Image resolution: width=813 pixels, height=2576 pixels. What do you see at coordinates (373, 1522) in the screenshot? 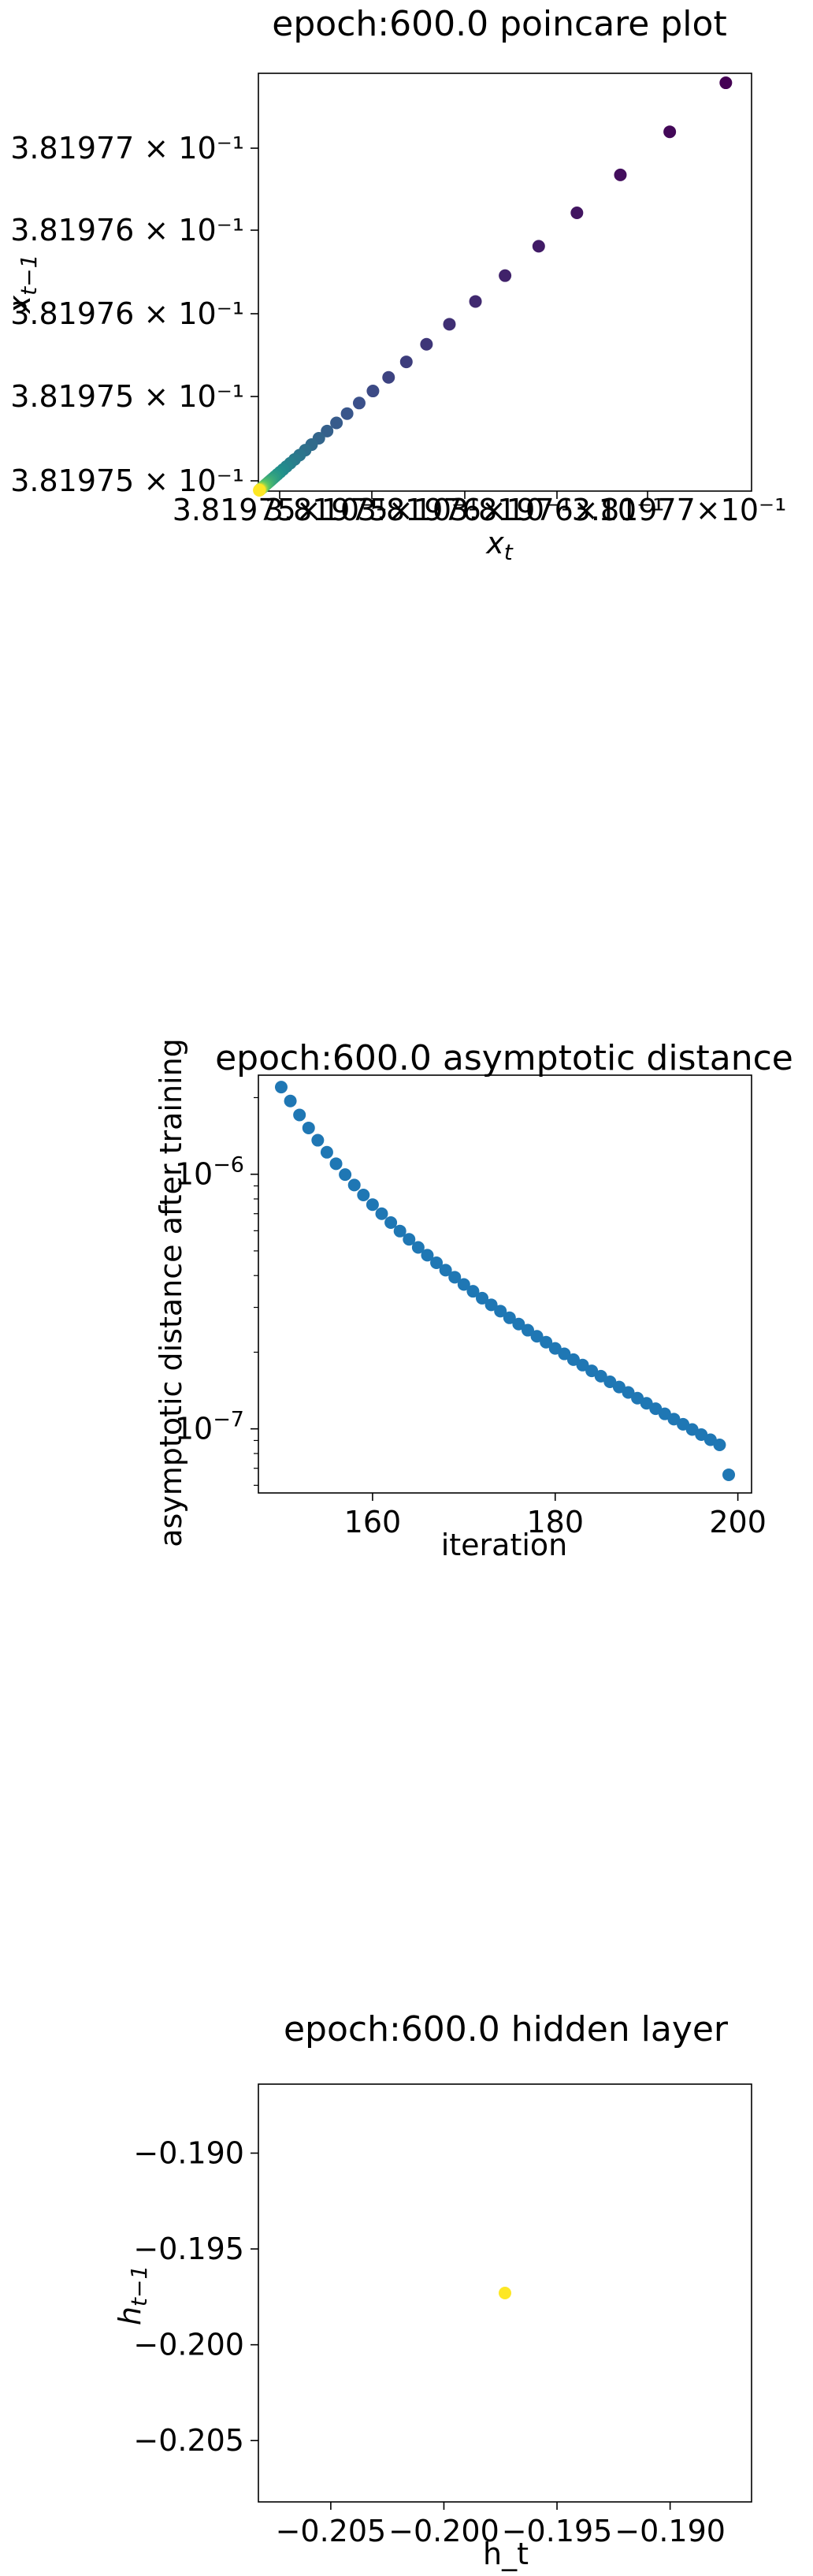
I see `asymptotic-x-tick-label: 160` at bounding box center [373, 1522].